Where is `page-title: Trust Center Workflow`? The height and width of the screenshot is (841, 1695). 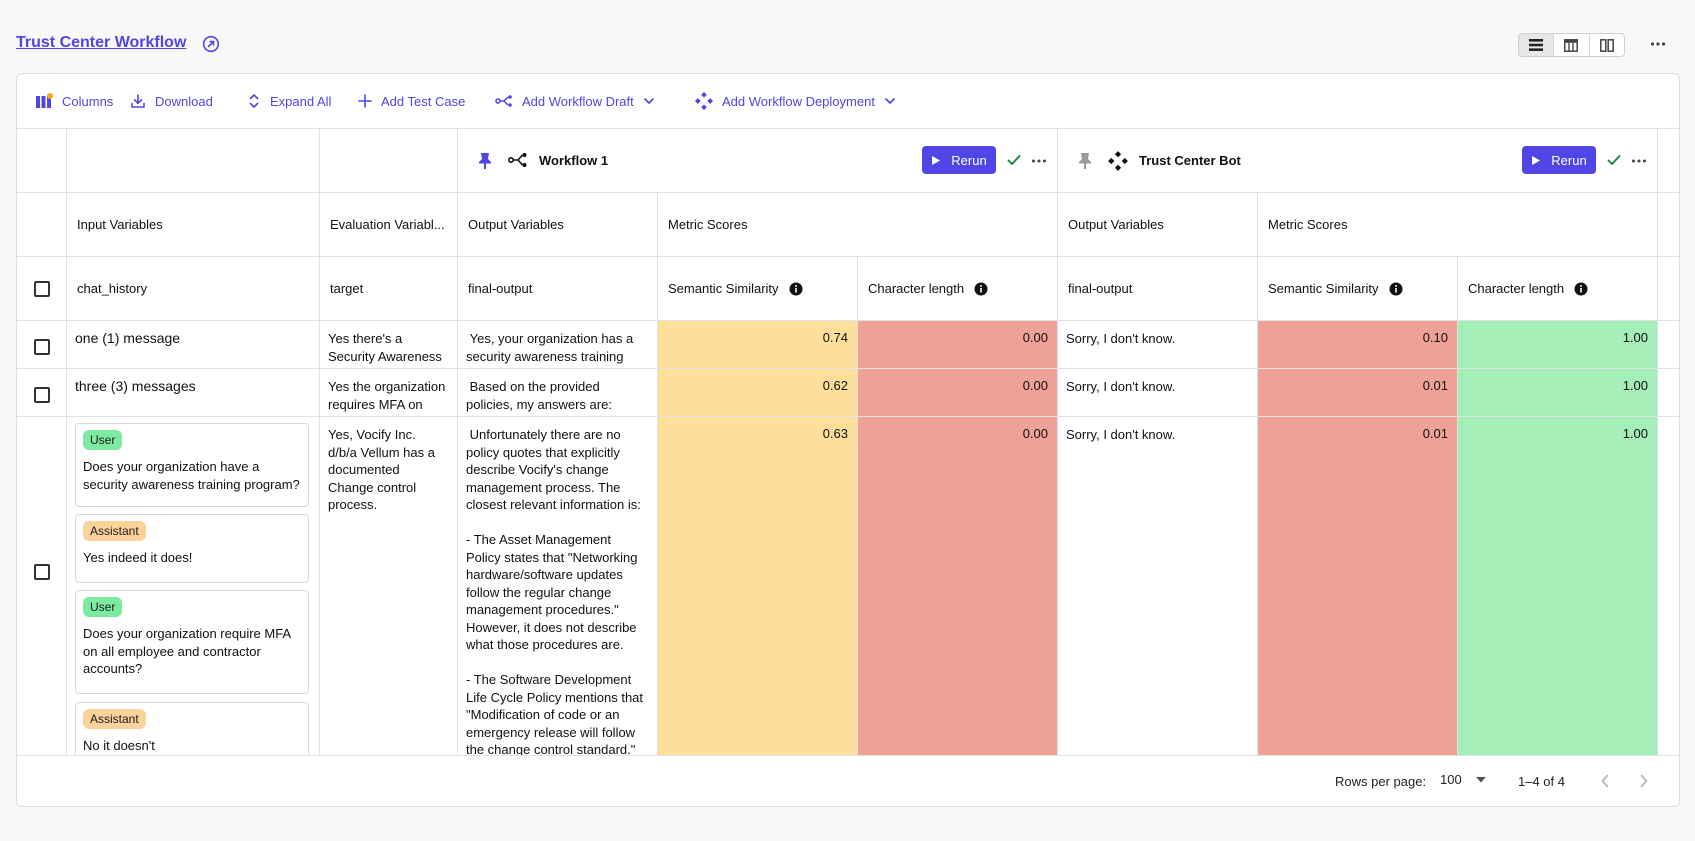
page-title: Trust Center Workflow is located at coordinates (101, 42).